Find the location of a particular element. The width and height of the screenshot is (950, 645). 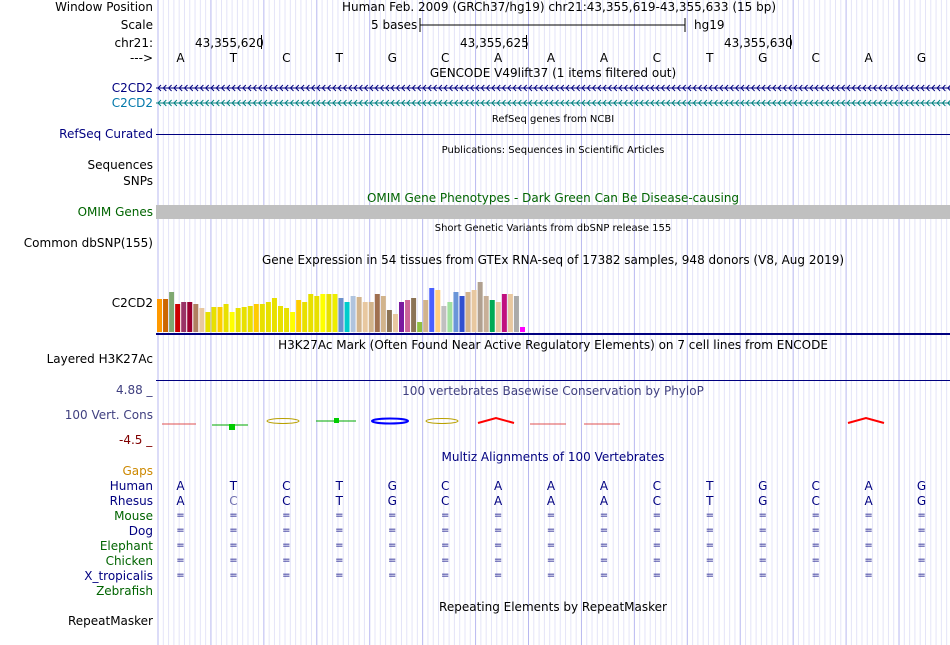

omim-label: OMIM Genes is located at coordinates (115, 212).